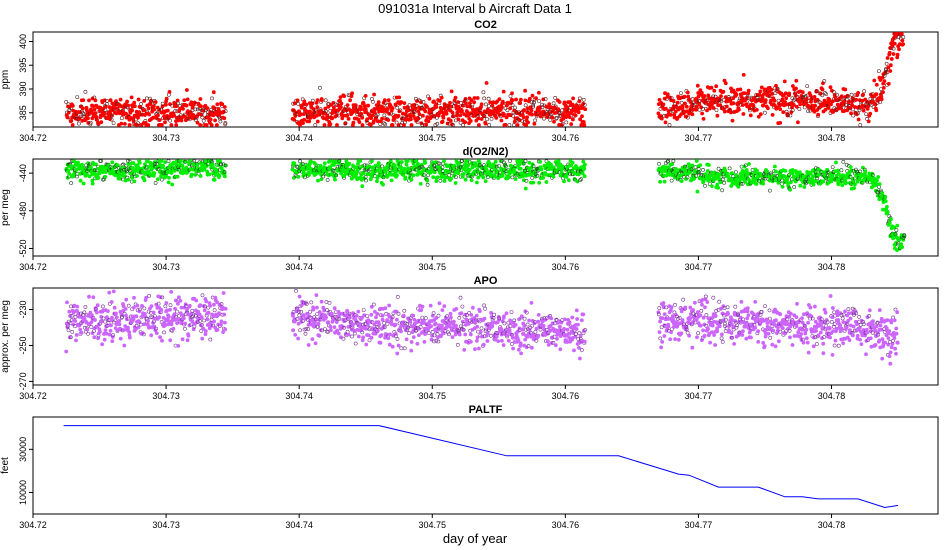 Image resolution: width=950 pixels, height=550 pixels. What do you see at coordinates (699, 138) in the screenshot?
I see `x-tick-label: 304.77` at bounding box center [699, 138].